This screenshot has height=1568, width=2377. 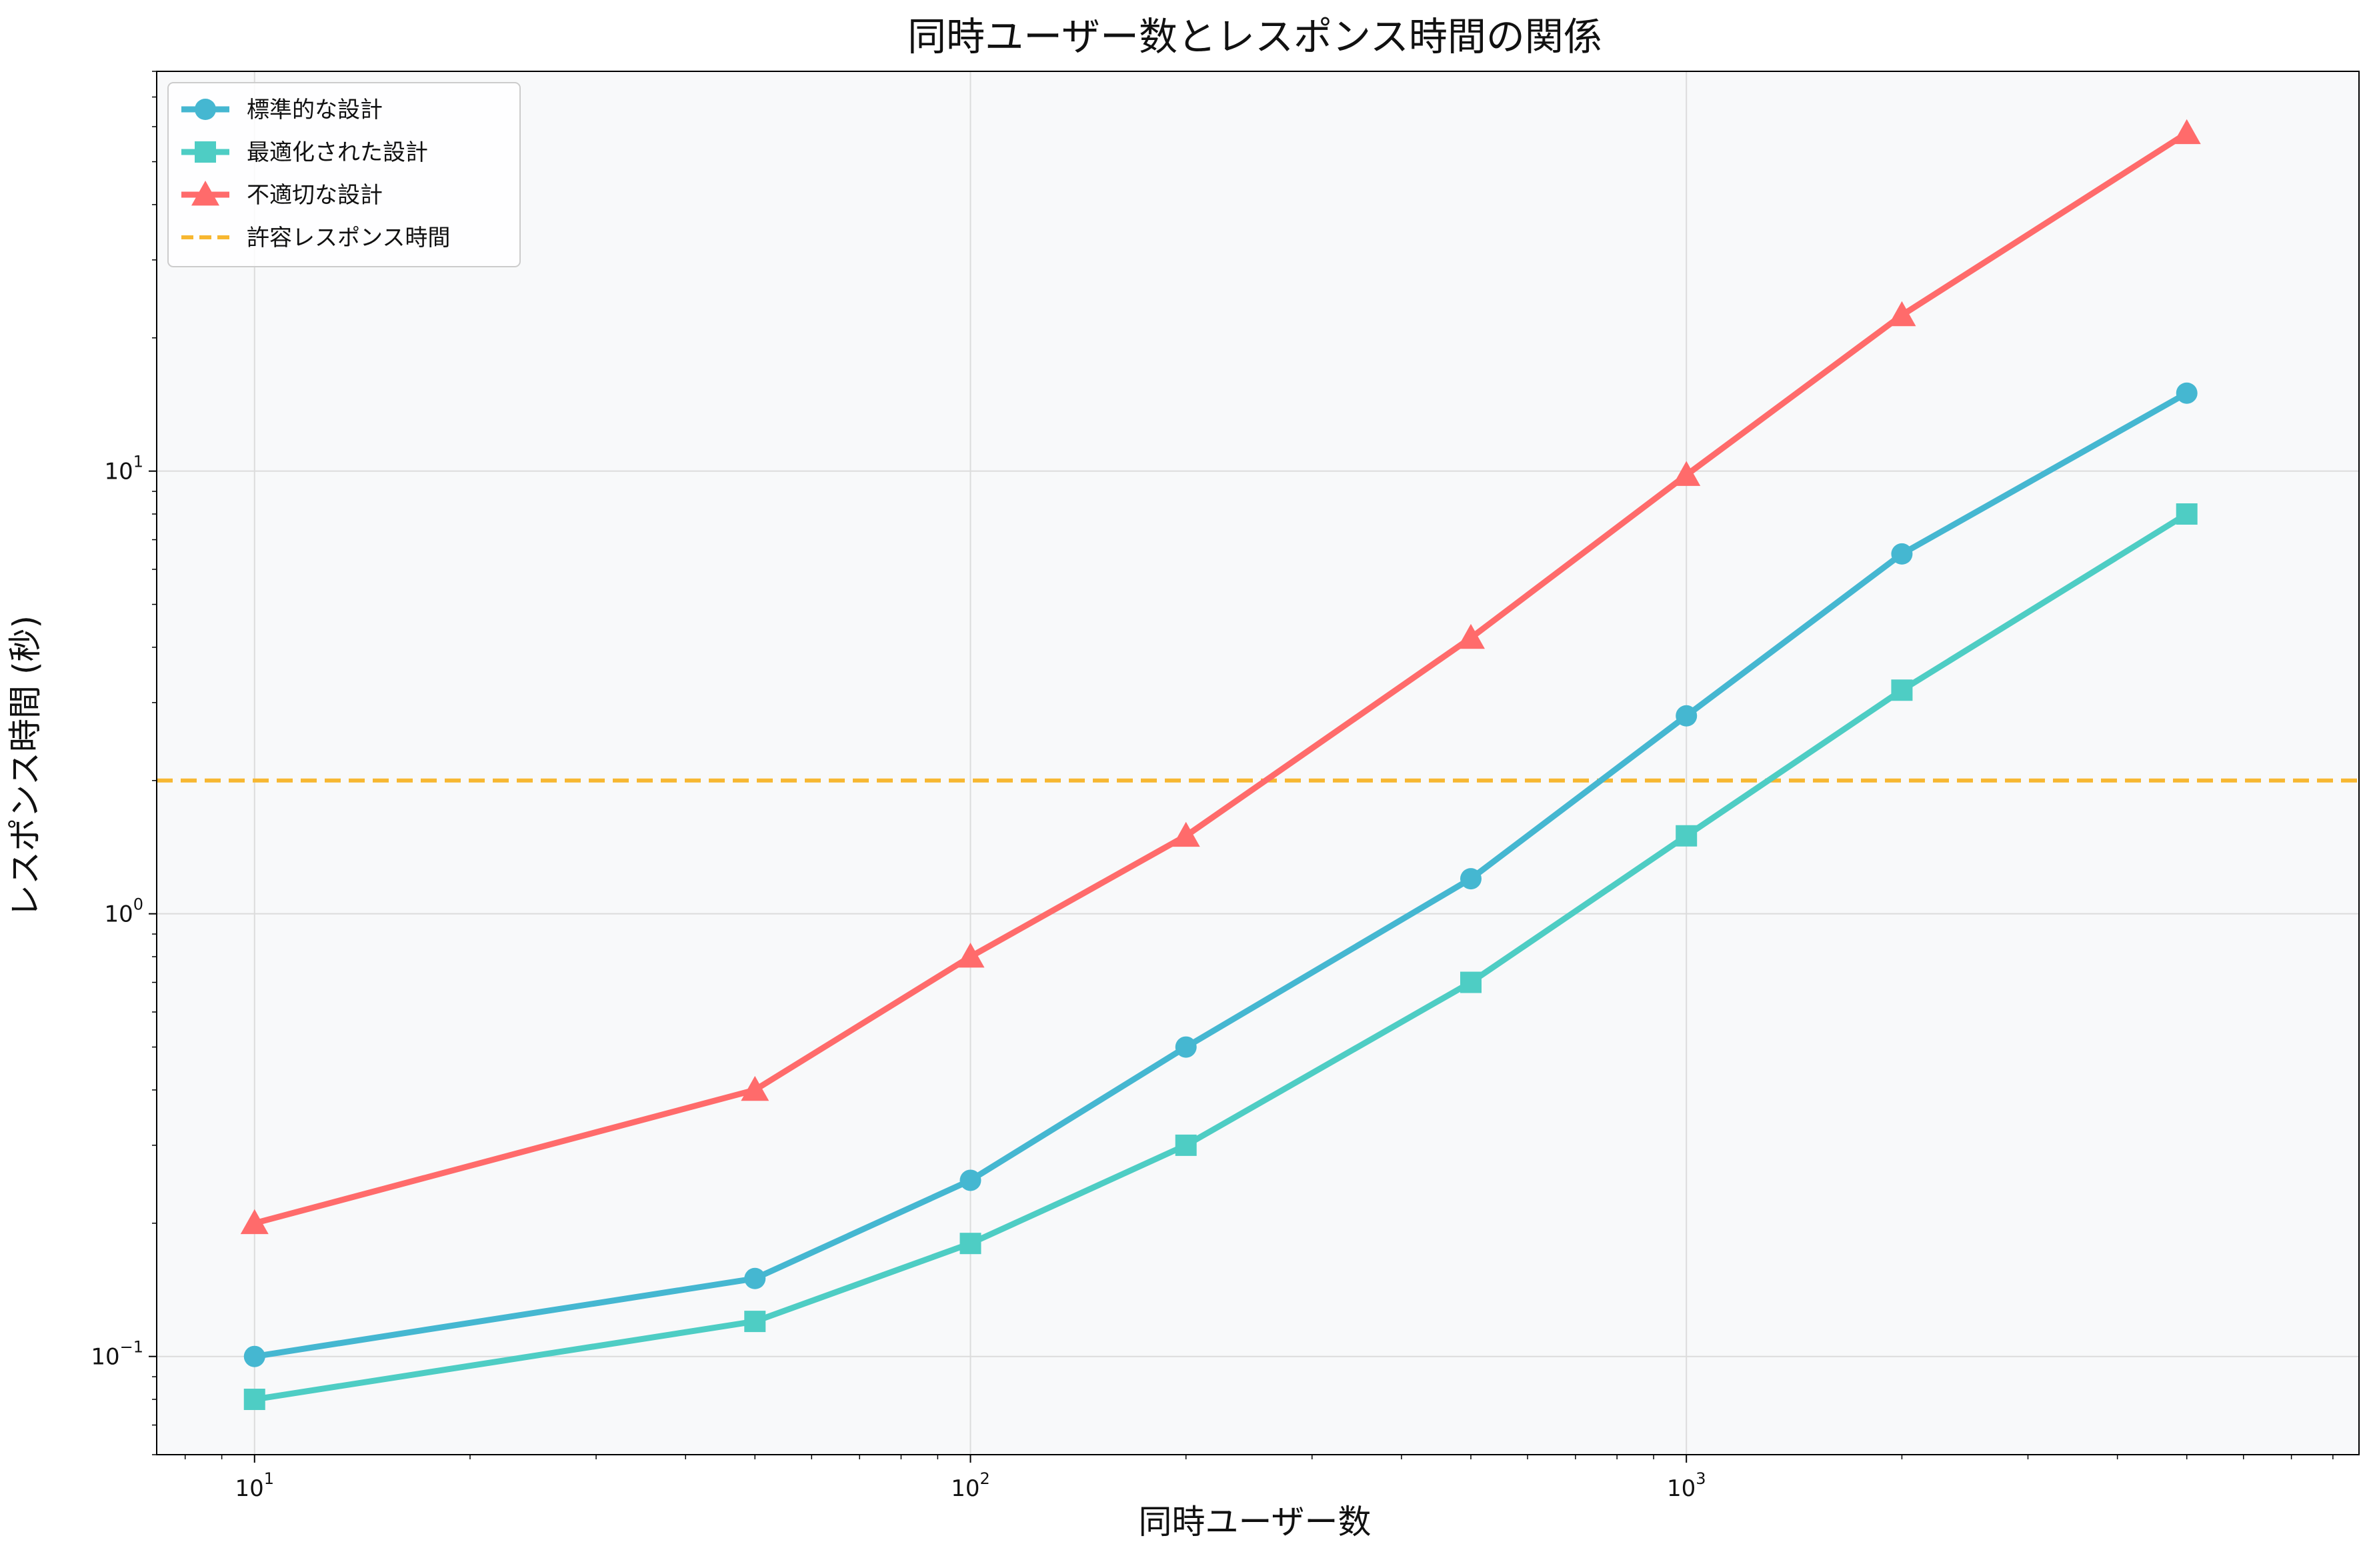 What do you see at coordinates (315, 195) in the screenshot?
I see `legend-label: 不適切な設計` at bounding box center [315, 195].